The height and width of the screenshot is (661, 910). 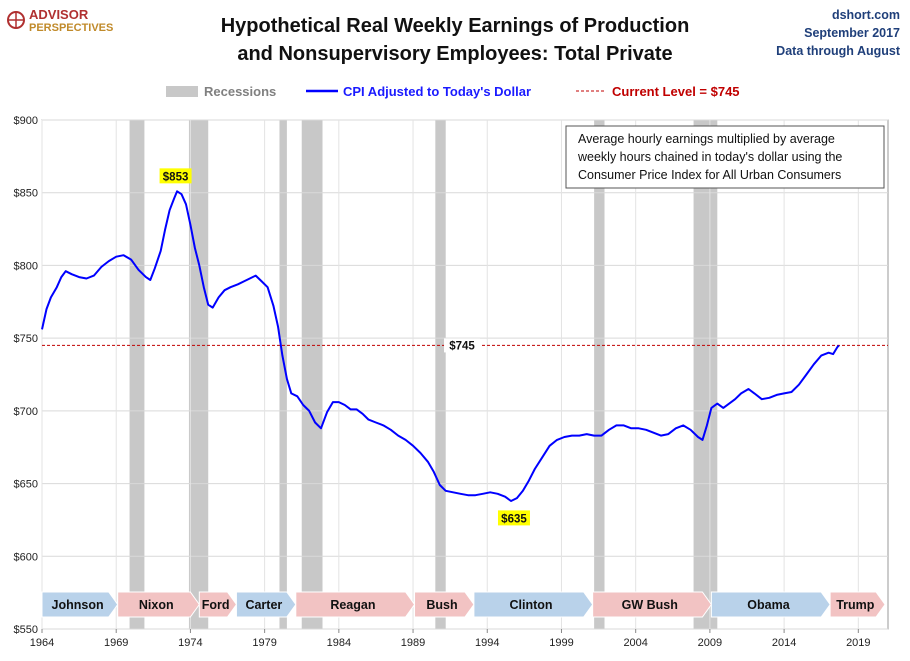 I want to click on legend-recessions-label: Recessions, so click(x=240, y=91).